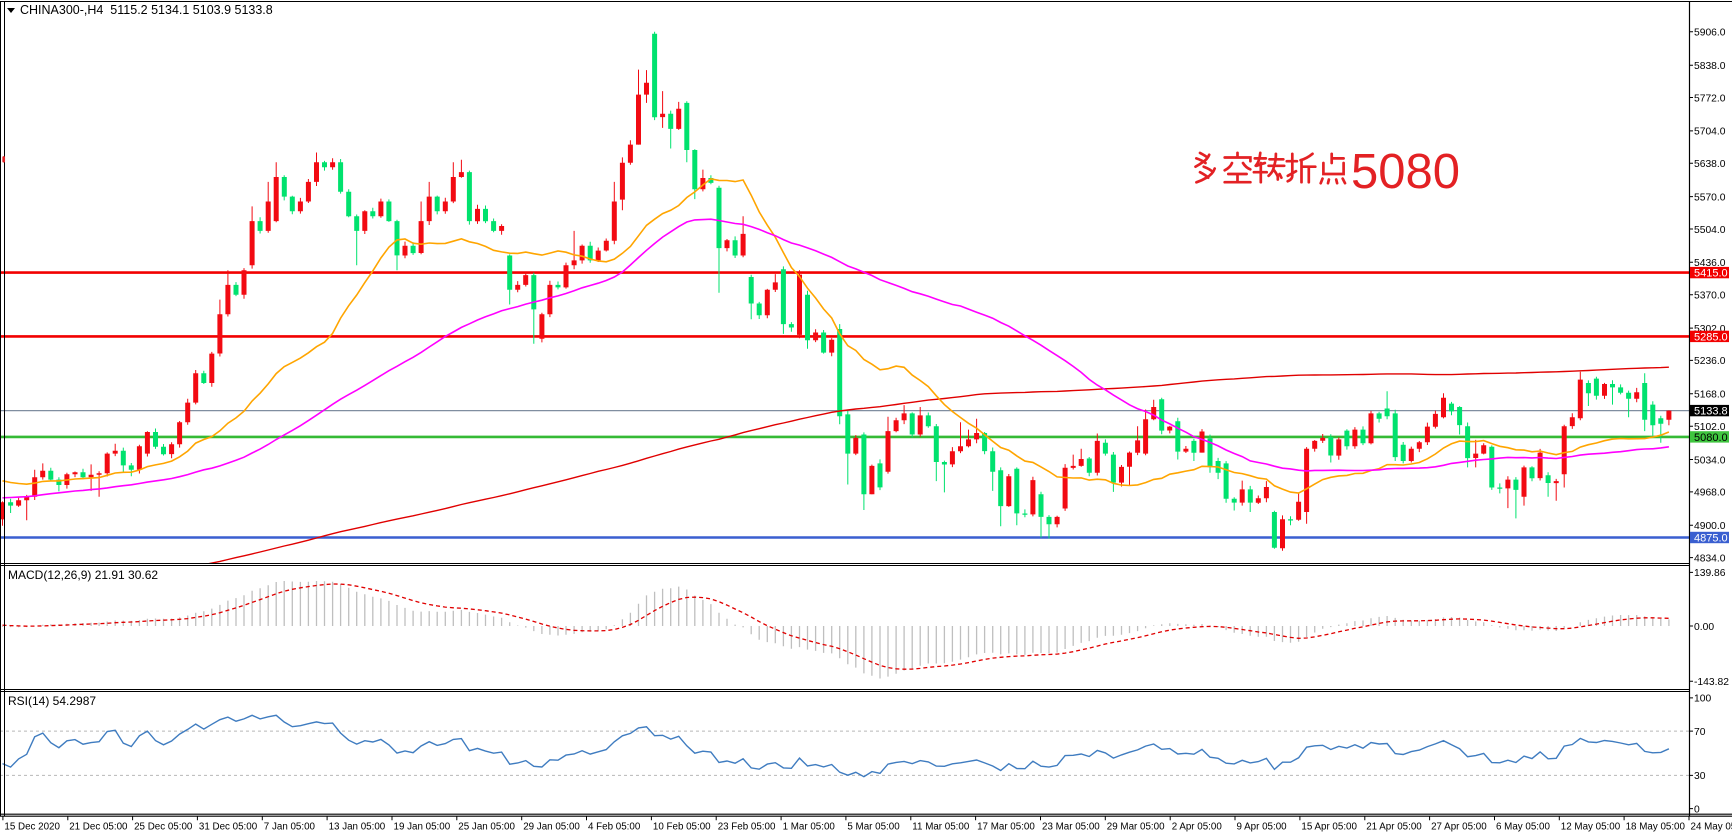 Image resolution: width=1732 pixels, height=837 pixels. Describe the element at coordinates (1711, 827) in the screenshot. I see `svg-text: 24 May 05:00` at that location.